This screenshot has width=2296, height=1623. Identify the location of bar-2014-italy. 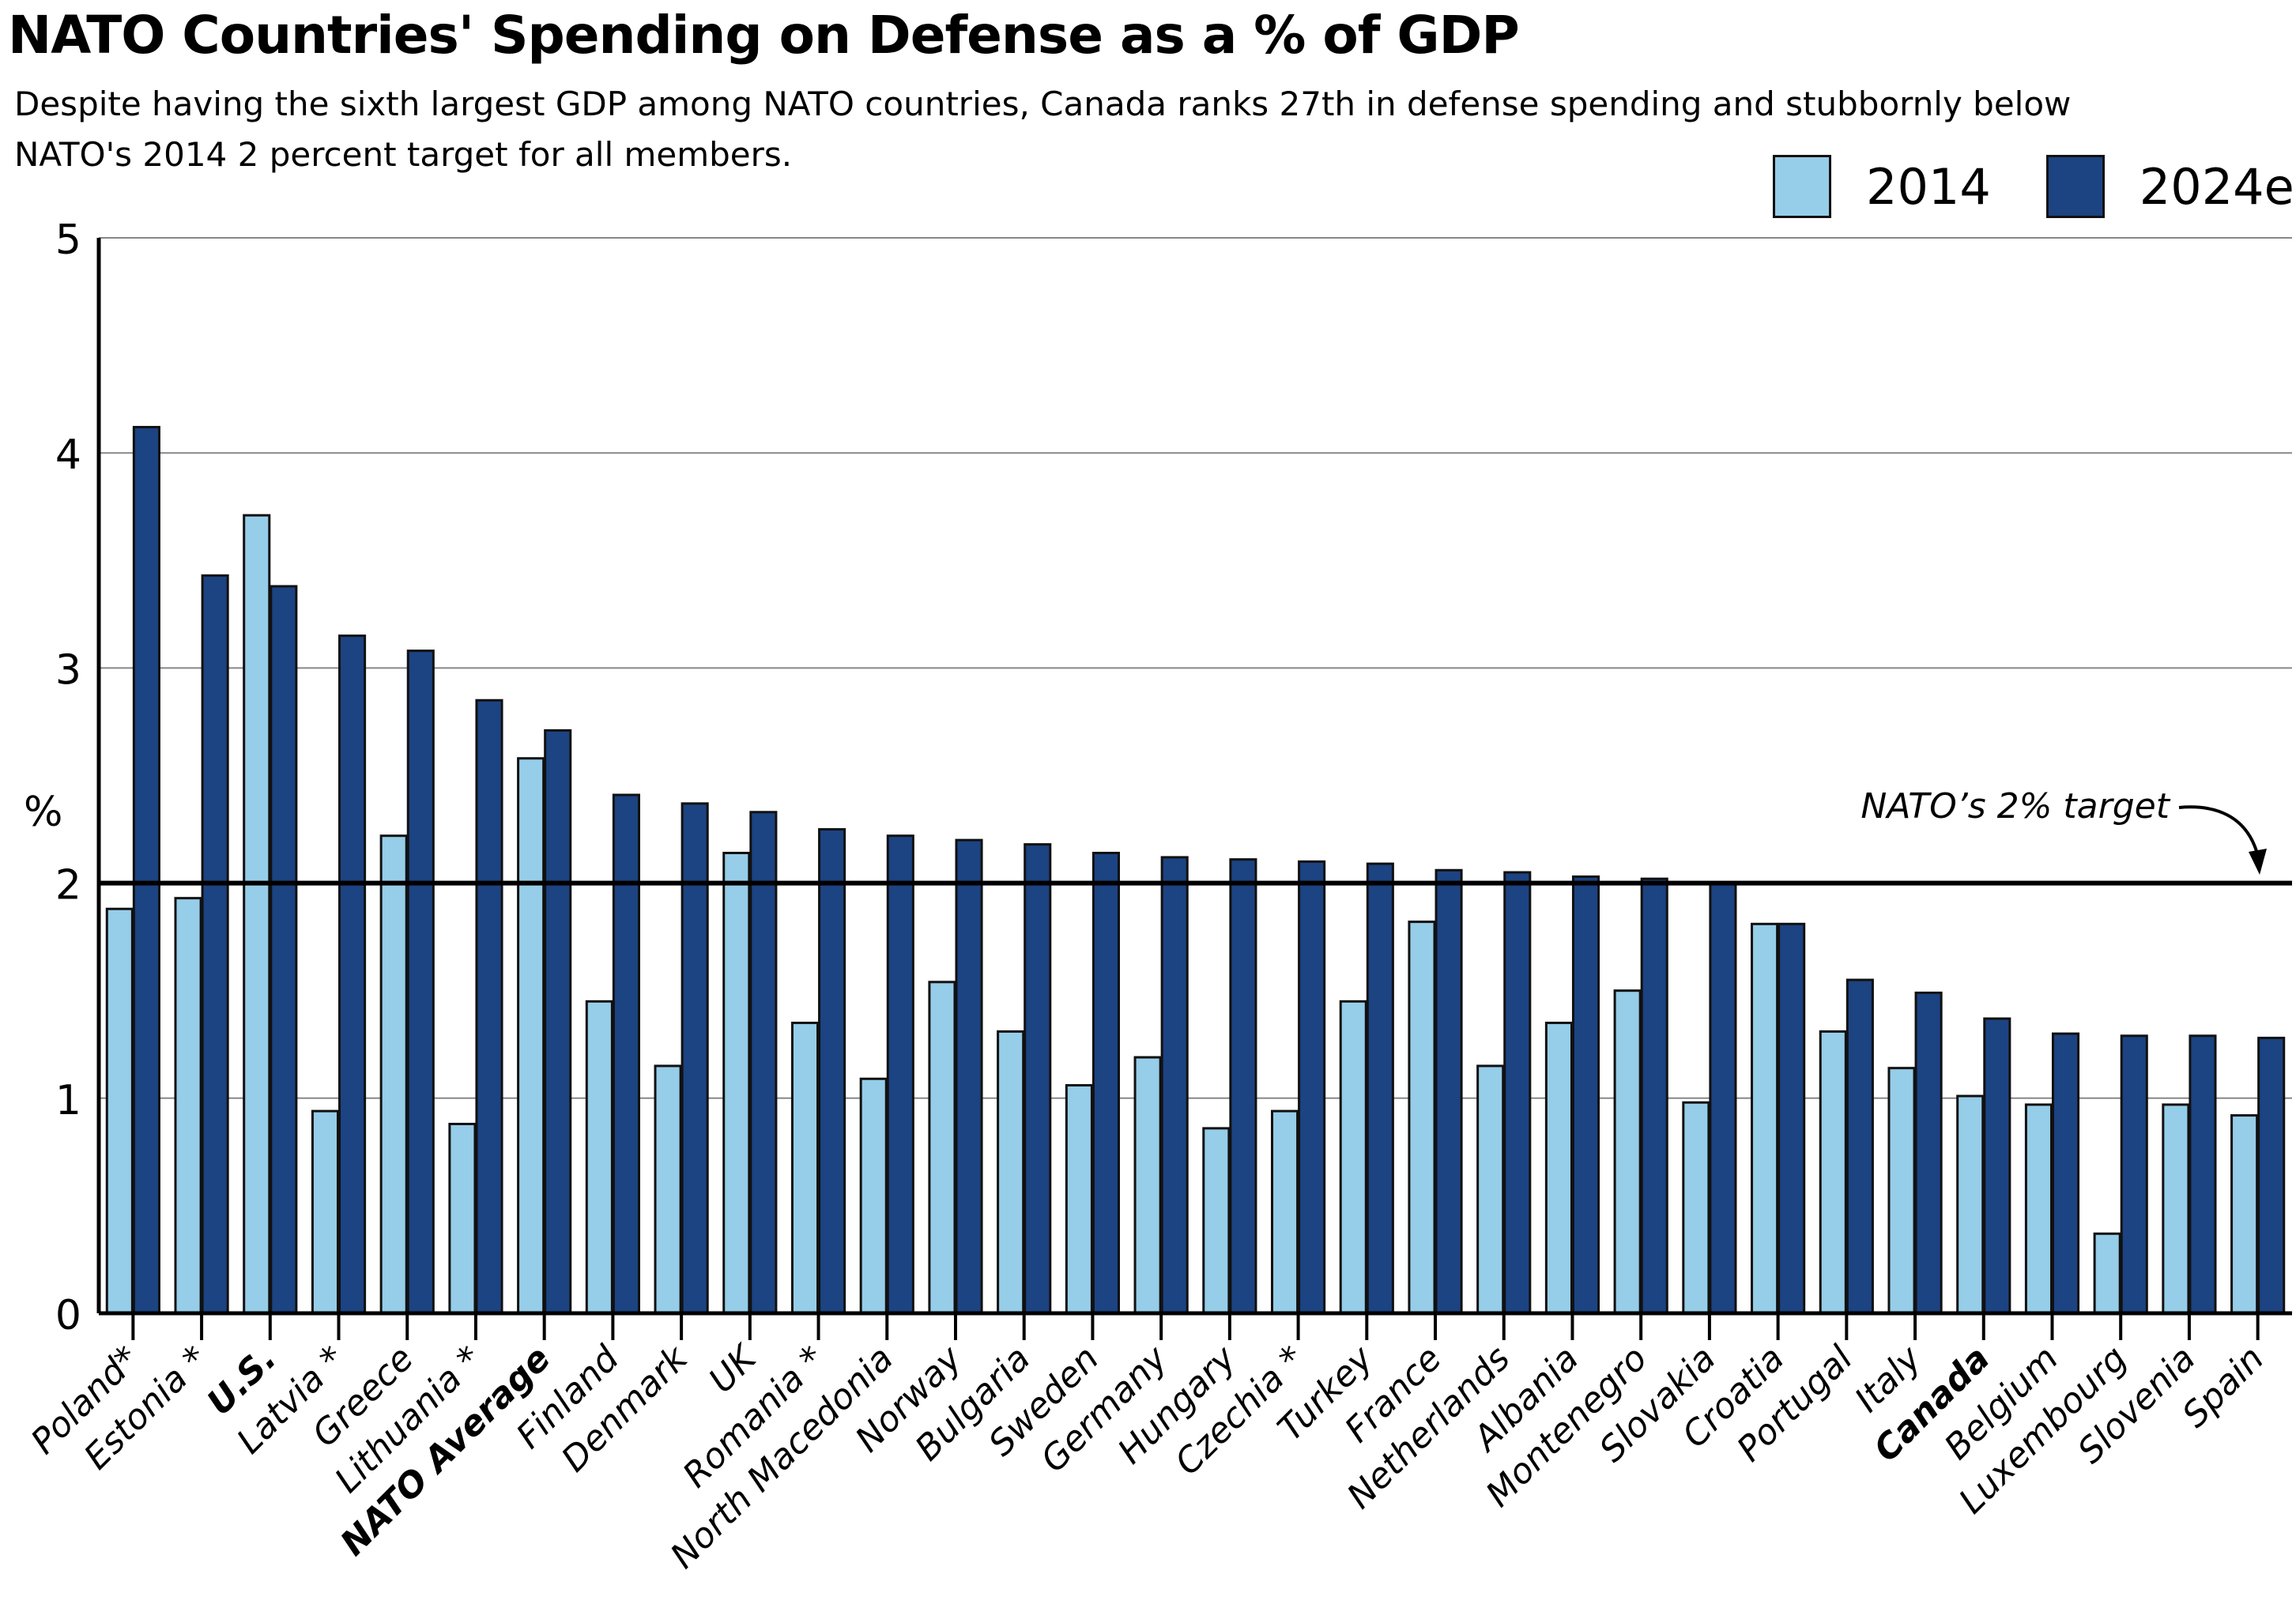
(1901, 1191).